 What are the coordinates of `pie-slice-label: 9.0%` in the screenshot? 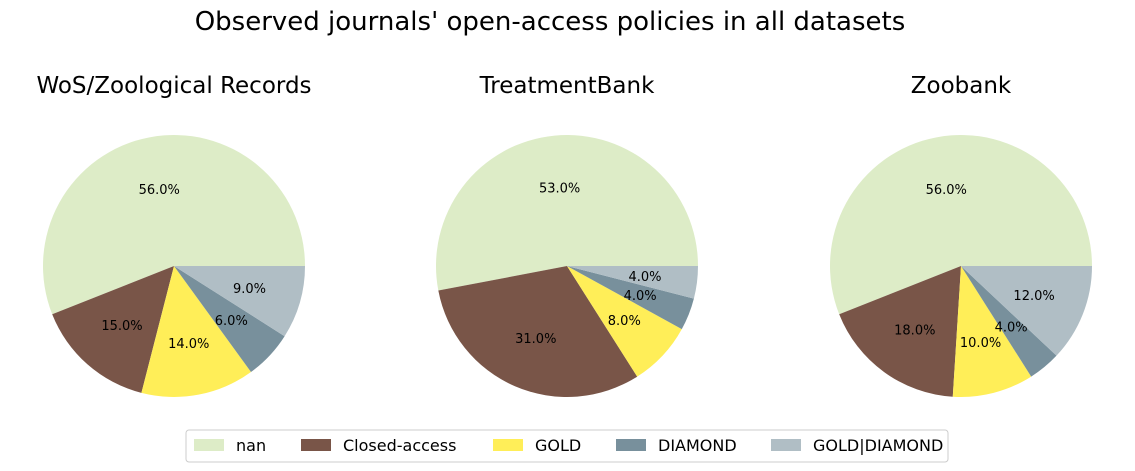 It's located at (249, 289).